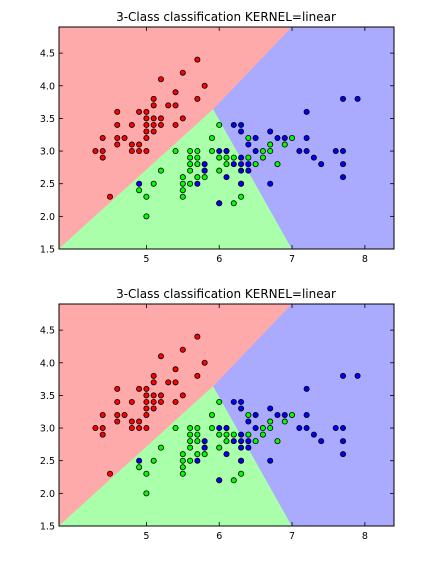 This screenshot has height=564, width=428. I want to click on y-tick-label: 3.5, so click(47, 396).